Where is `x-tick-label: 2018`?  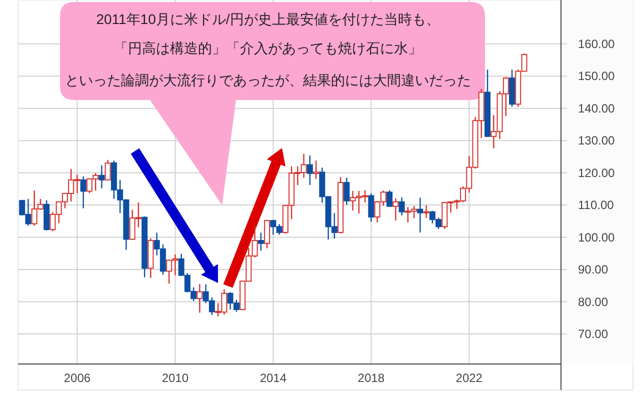 x-tick-label: 2018 is located at coordinates (371, 378).